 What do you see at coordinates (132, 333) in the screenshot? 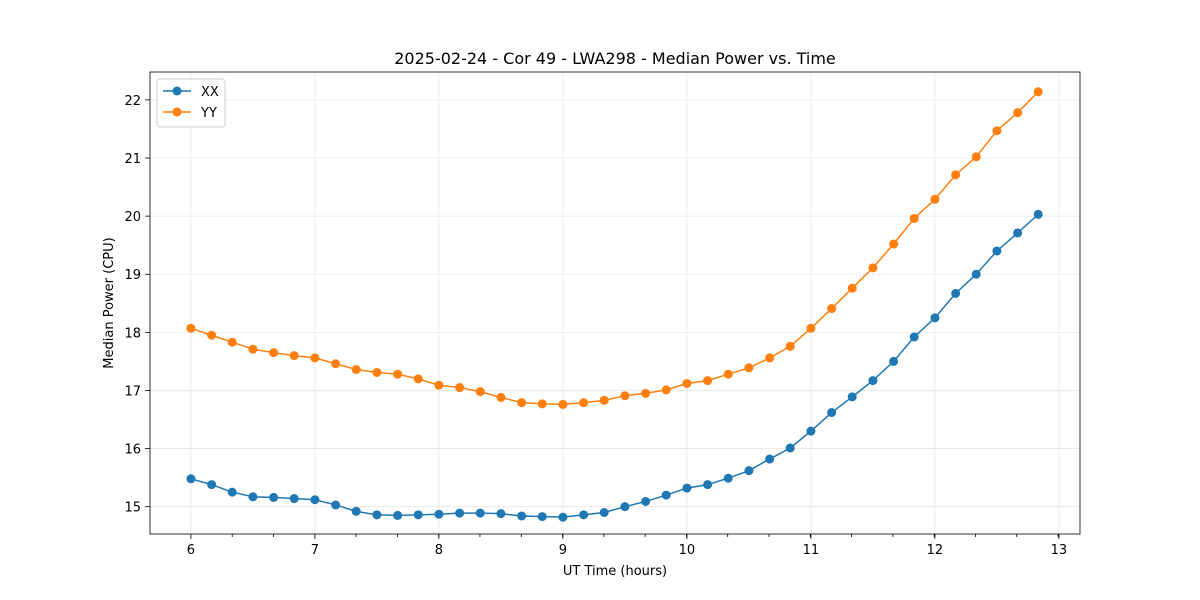
I see `y-tick-label: 18` at bounding box center [132, 333].